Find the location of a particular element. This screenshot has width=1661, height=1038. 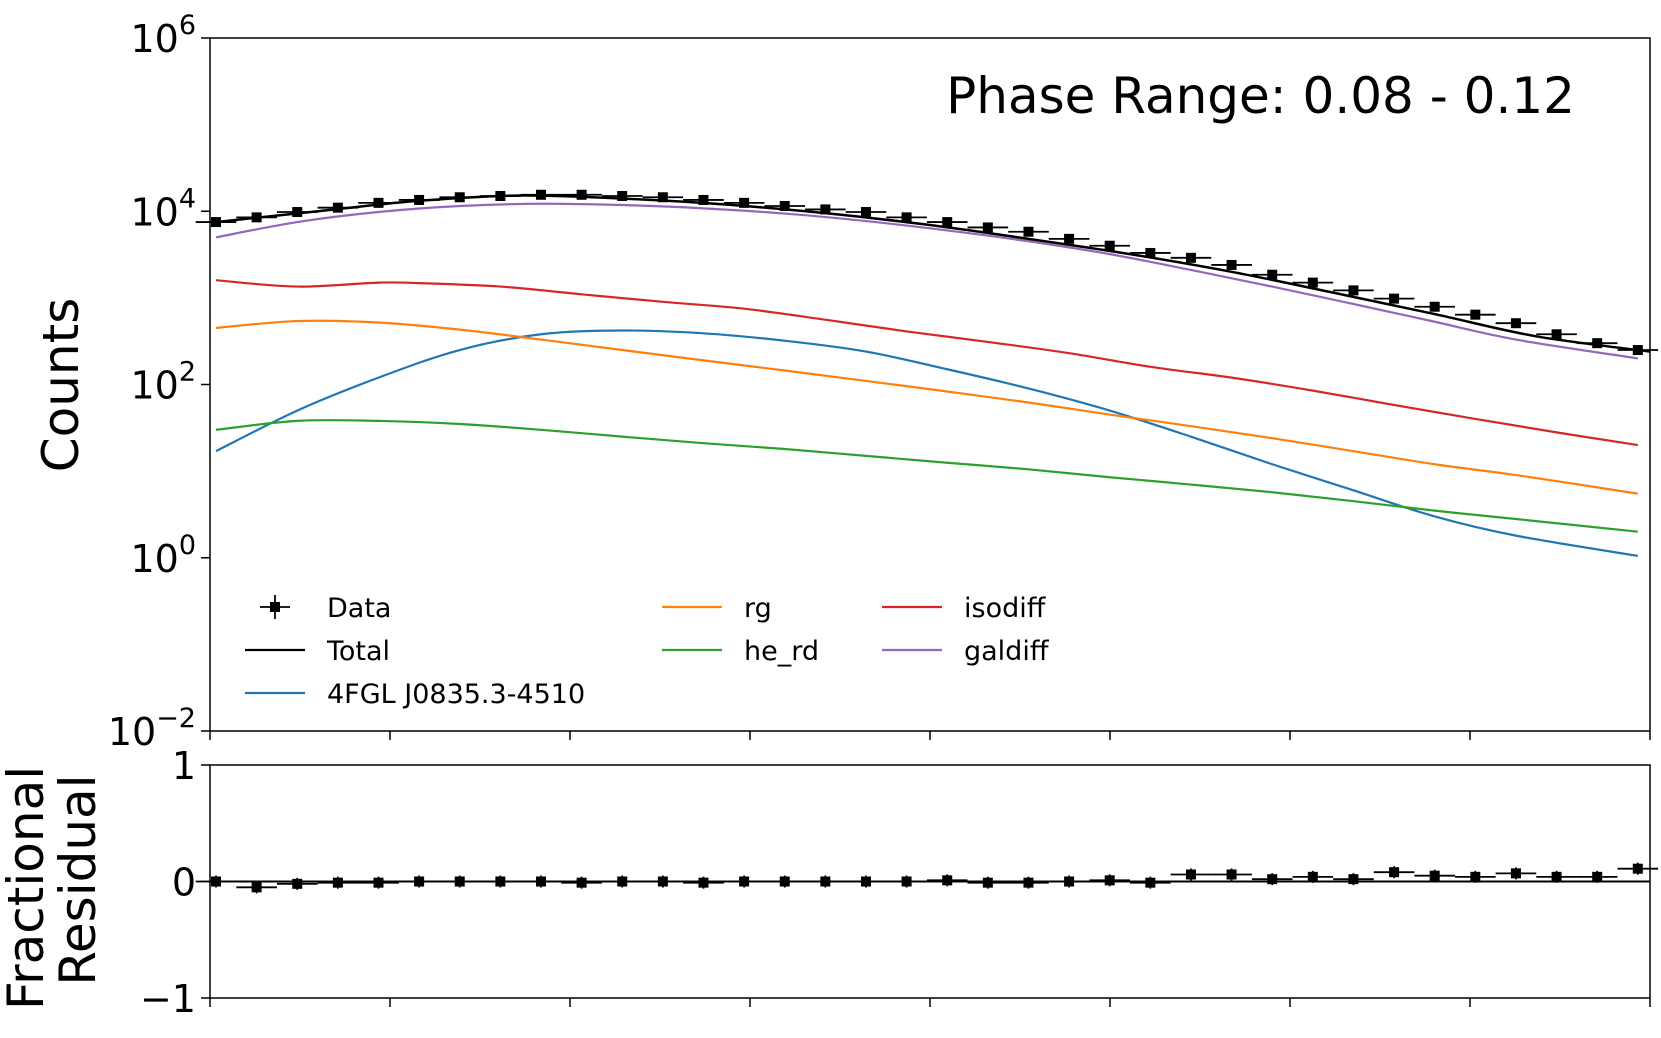

y-tick-label-residual: −1 is located at coordinates (168, 999).